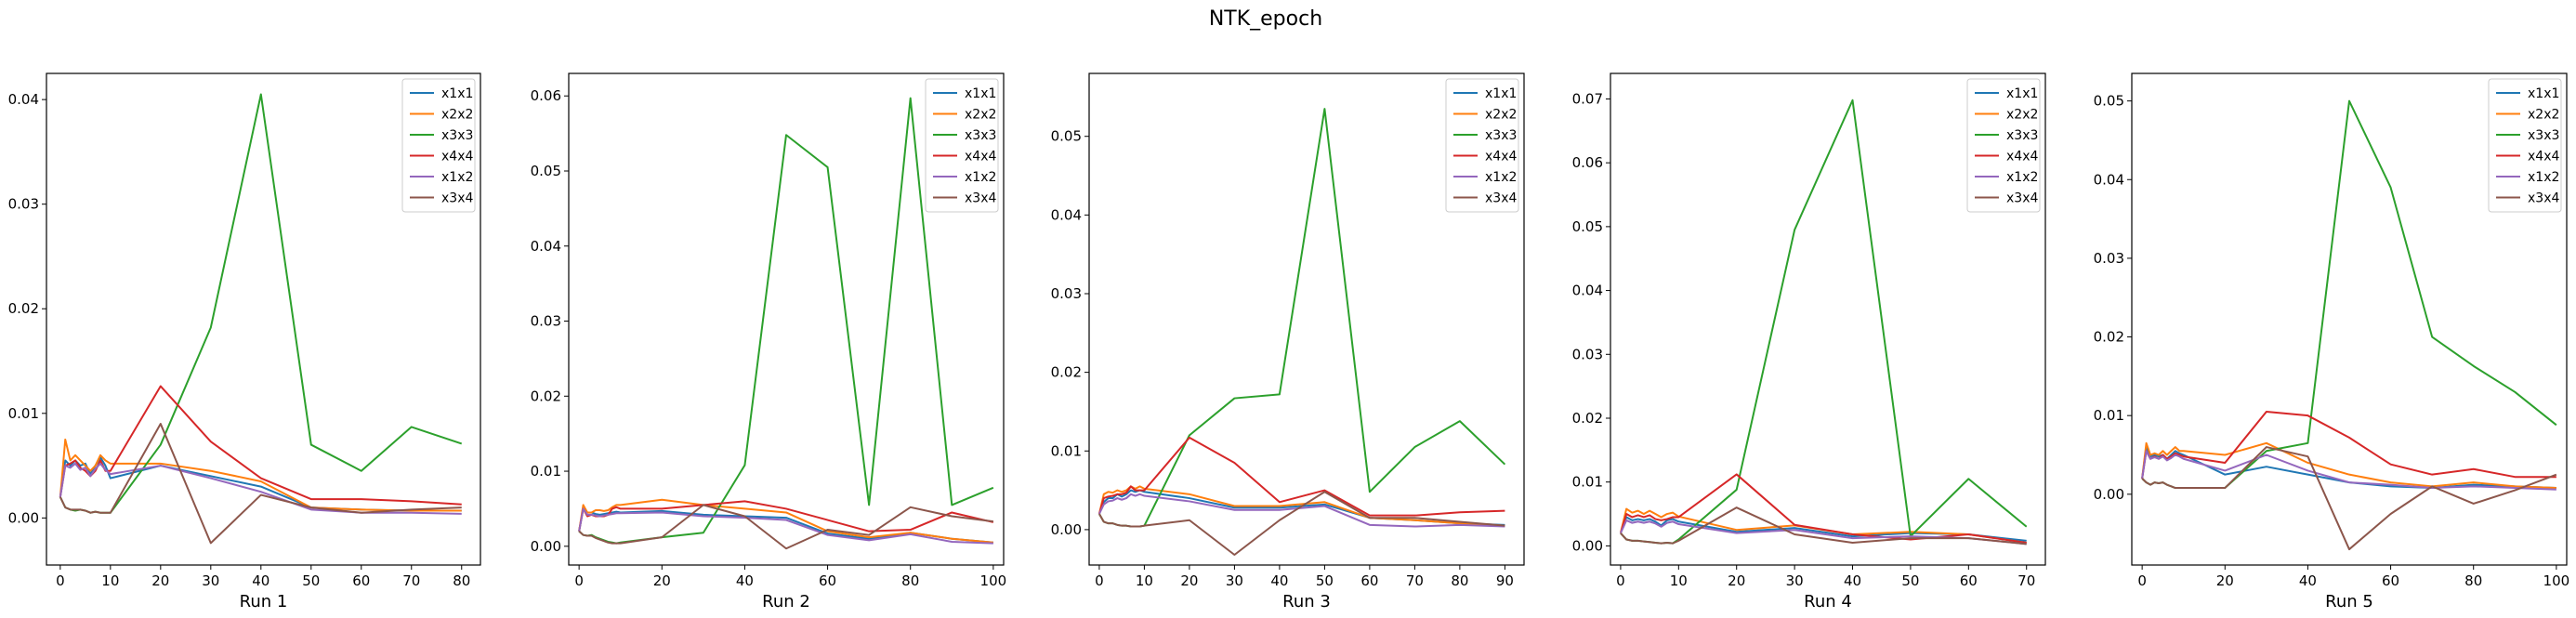  What do you see at coordinates (264, 601) in the screenshot?
I see `x-axis-label: Run 1` at bounding box center [264, 601].